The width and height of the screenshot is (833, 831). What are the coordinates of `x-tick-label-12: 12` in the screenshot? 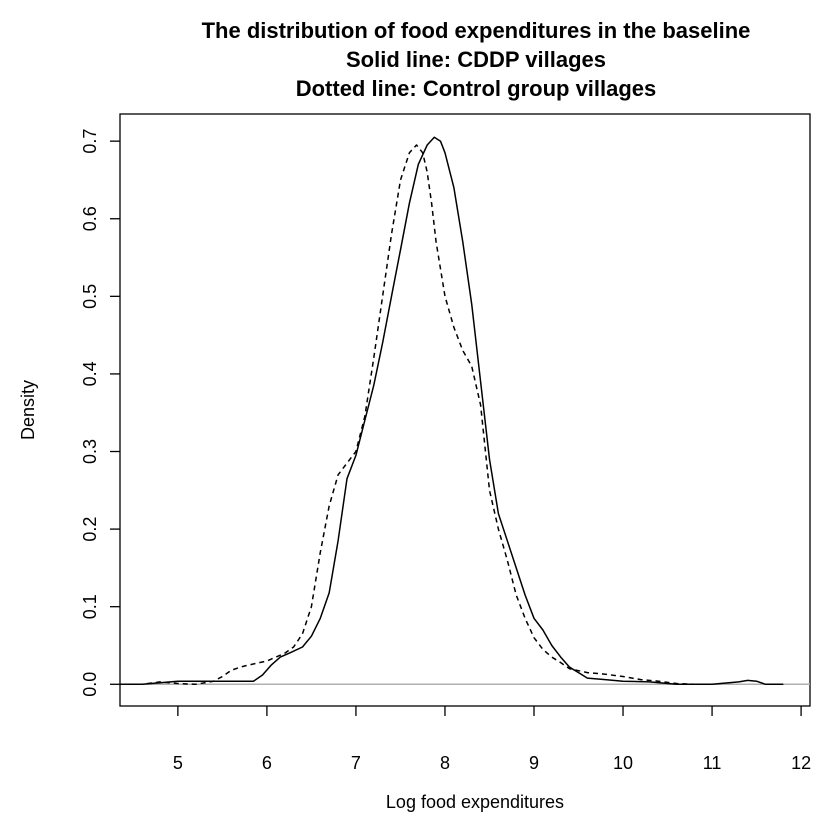 It's located at (801, 763).